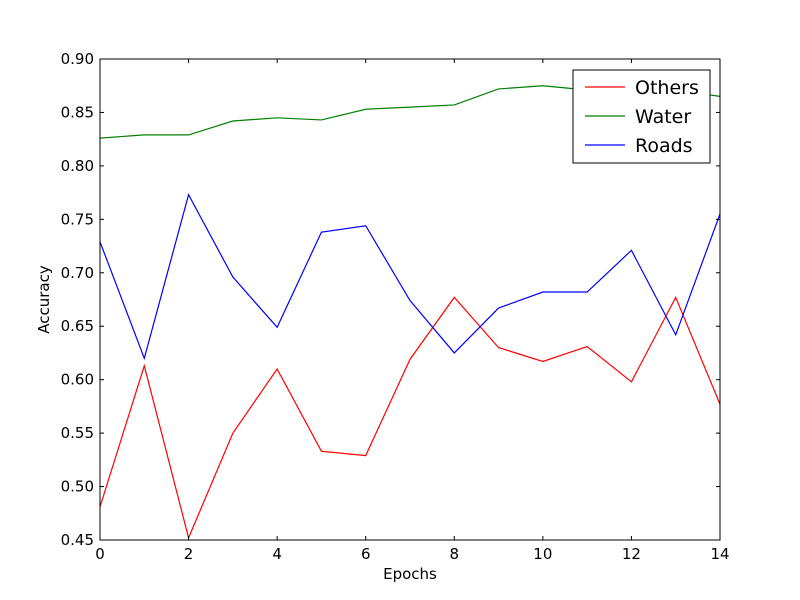 The height and width of the screenshot is (600, 800). What do you see at coordinates (631, 554) in the screenshot?
I see `x-tick-label: 12` at bounding box center [631, 554].